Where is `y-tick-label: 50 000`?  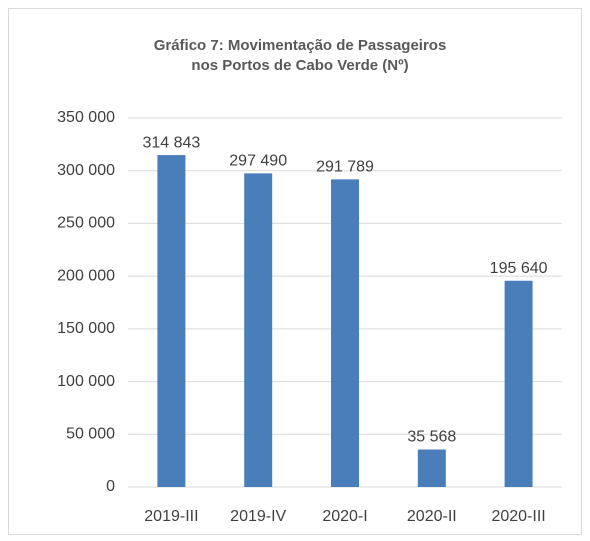 y-tick-label: 50 000 is located at coordinates (90, 434).